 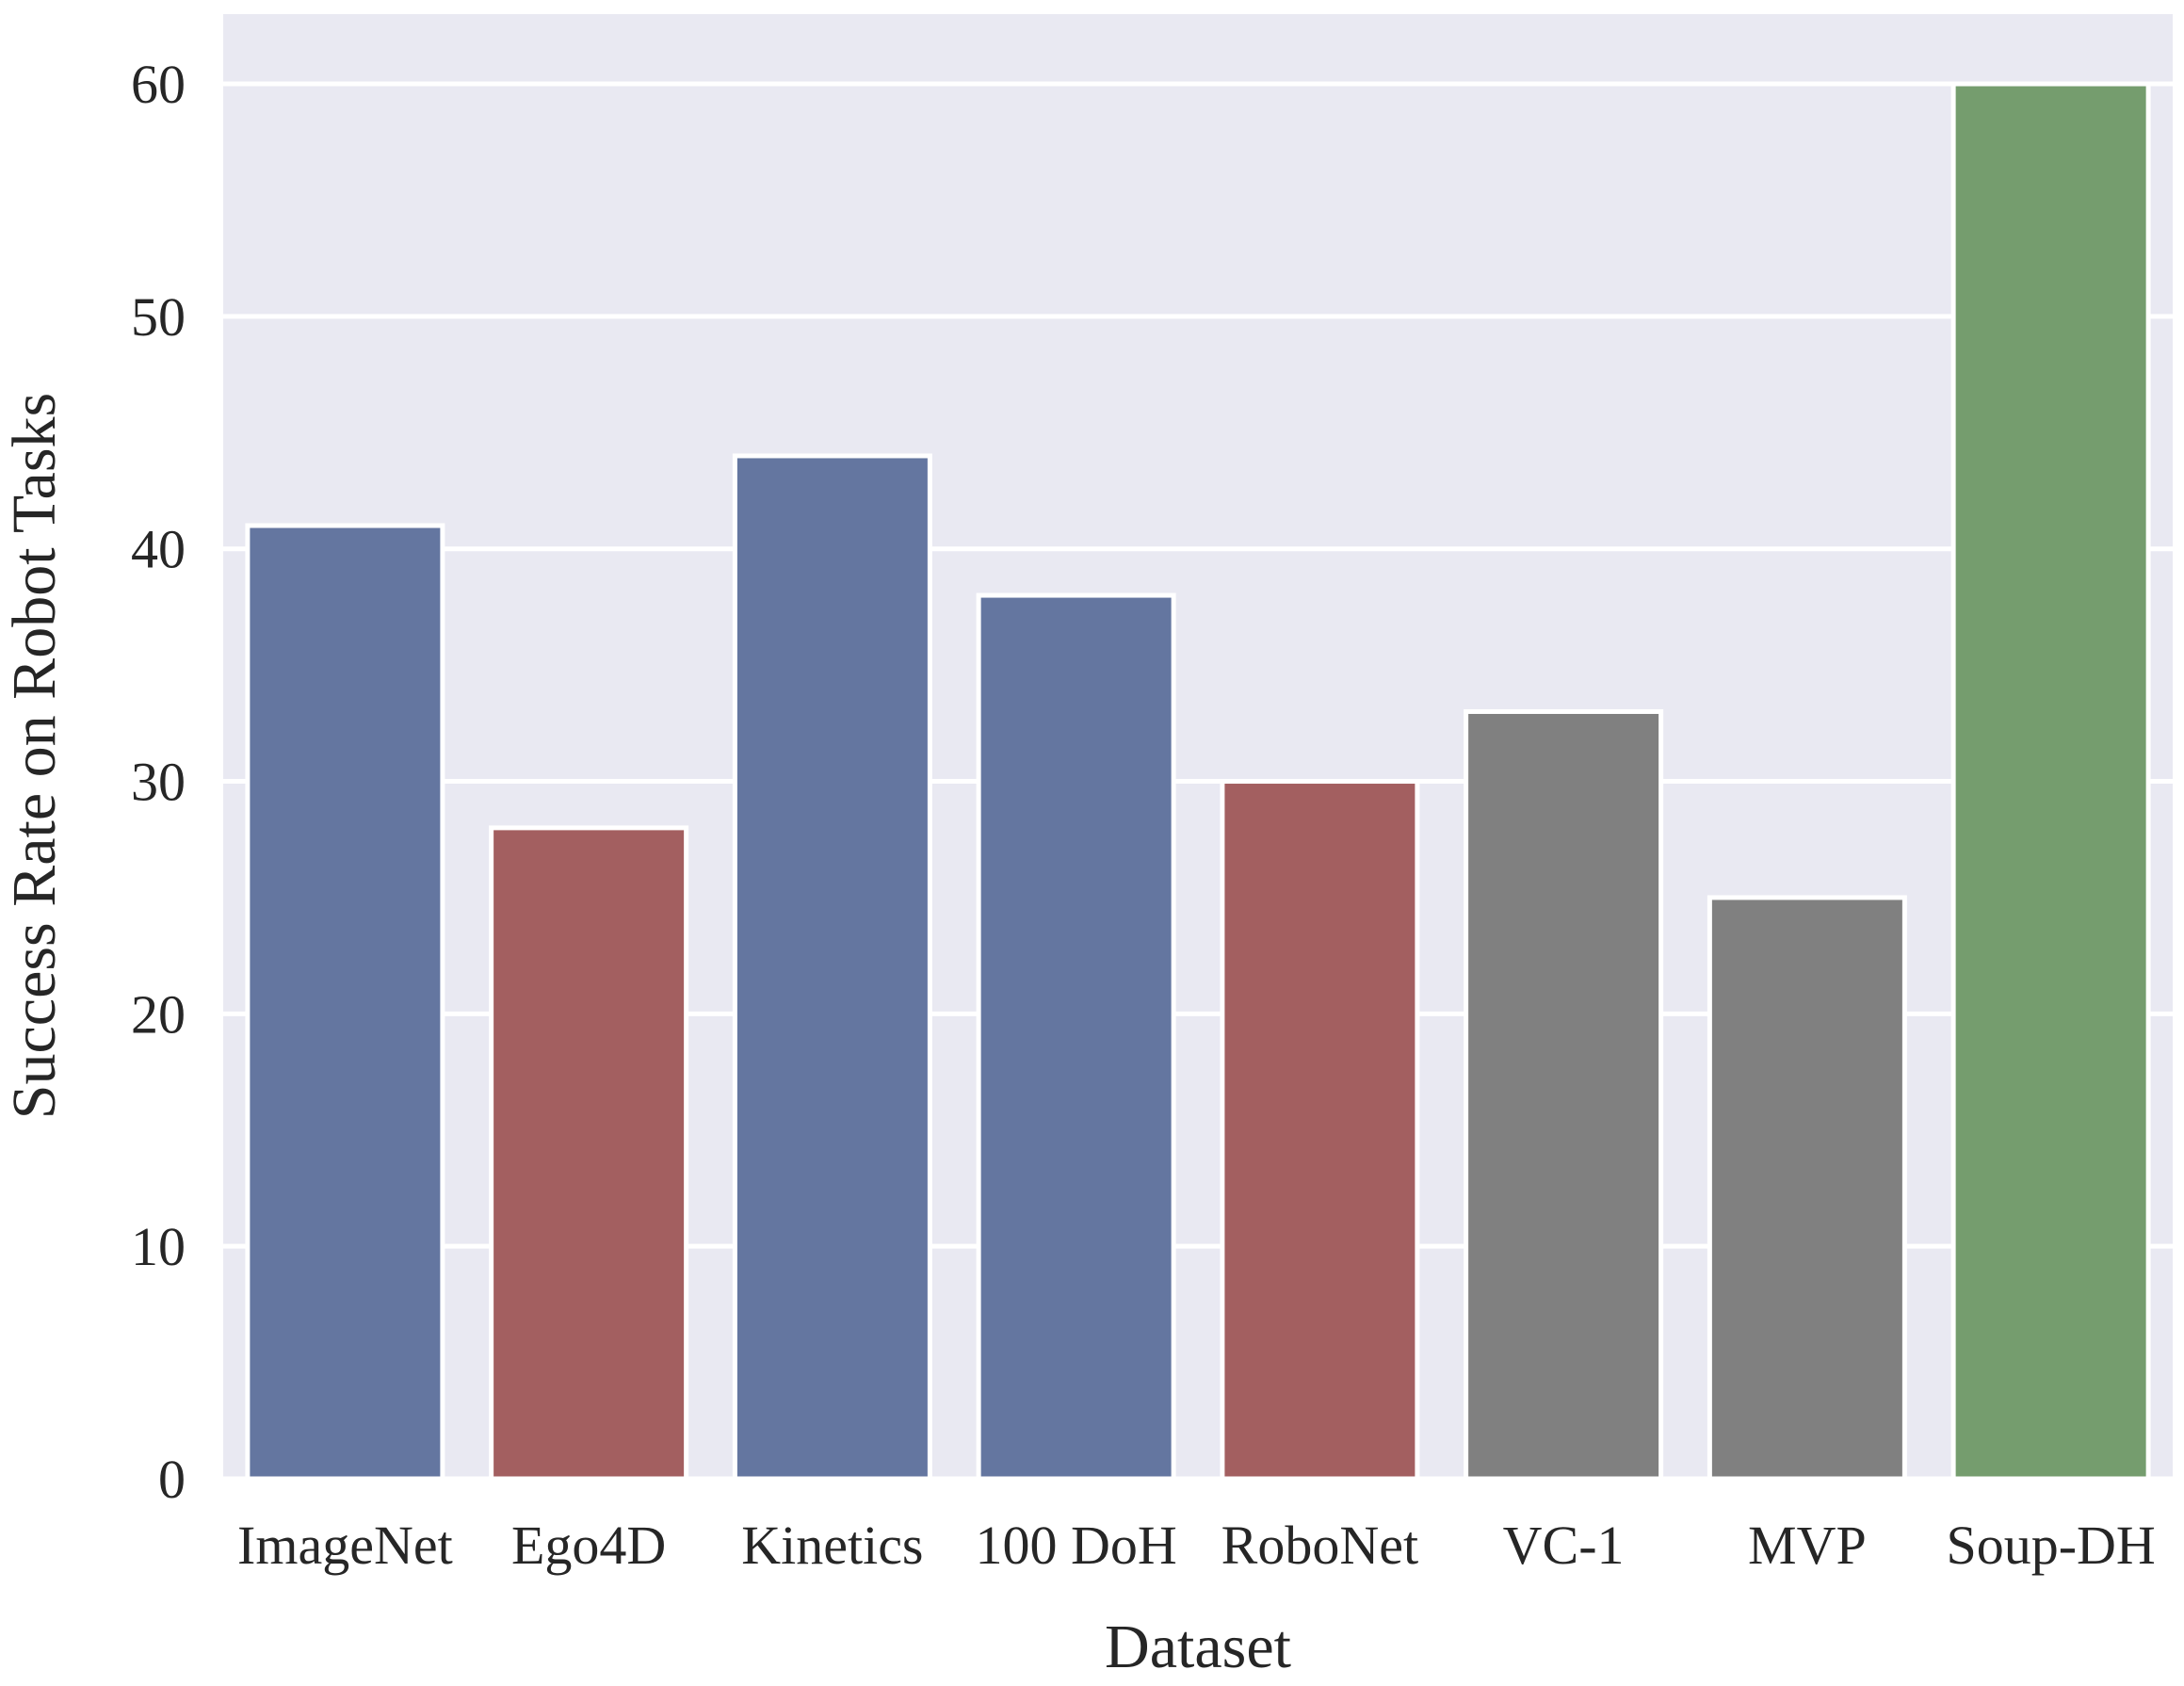 What do you see at coordinates (832, 1545) in the screenshot?
I see `x-tick-label: Kinetics` at bounding box center [832, 1545].